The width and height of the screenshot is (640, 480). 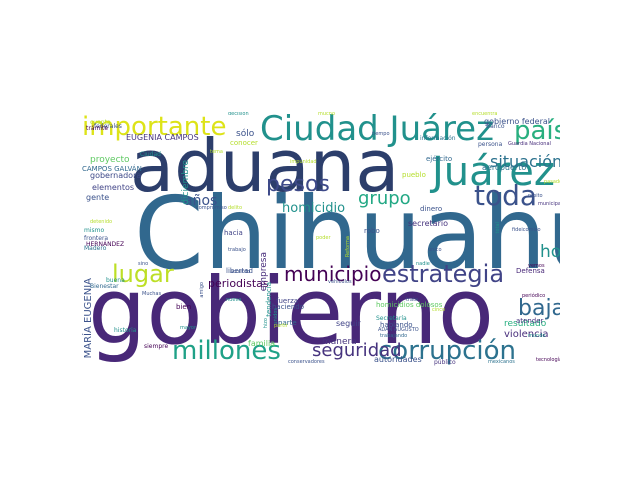 What do you see at coordinates (445, 362) in the screenshot?
I see `word-publico: público` at bounding box center [445, 362].